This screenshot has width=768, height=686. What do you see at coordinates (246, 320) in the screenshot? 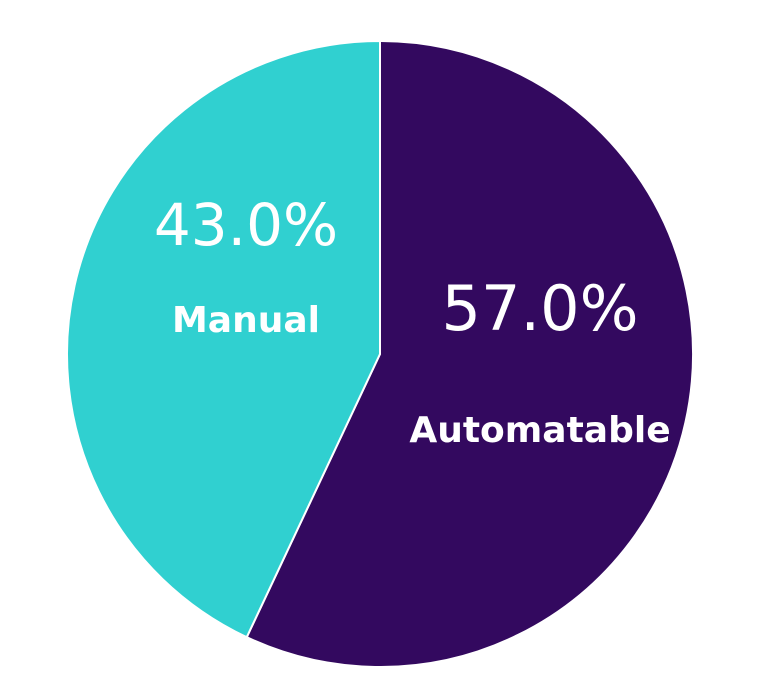
I see `slice-label-manual: Manual` at bounding box center [246, 320].